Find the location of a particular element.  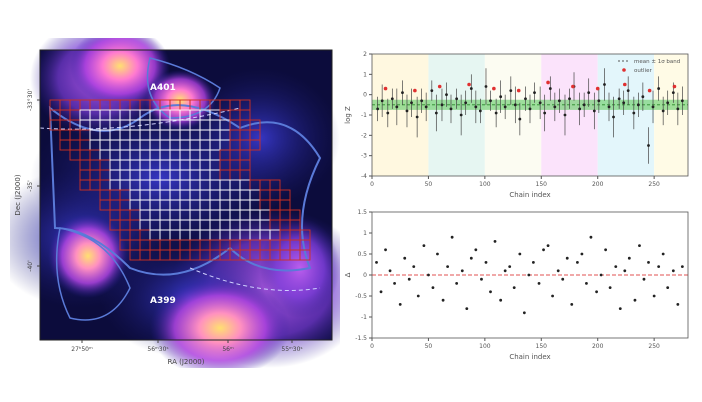

map-ytick-label: -35' is located at coordinates (30, 186).